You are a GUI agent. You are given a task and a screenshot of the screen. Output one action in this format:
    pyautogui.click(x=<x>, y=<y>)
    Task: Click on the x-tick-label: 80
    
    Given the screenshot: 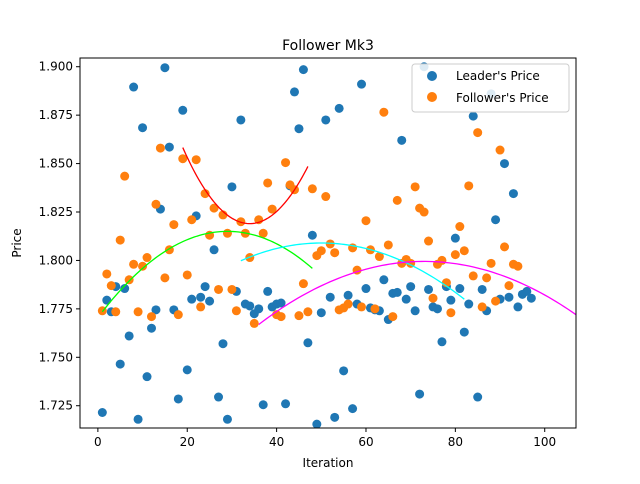 What is the action you would take?
    pyautogui.click(x=455, y=442)
    